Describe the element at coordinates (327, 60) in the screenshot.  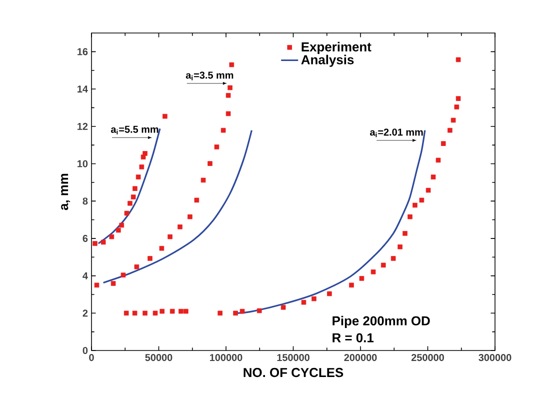
I see `legend-label: Analysis` at that location.